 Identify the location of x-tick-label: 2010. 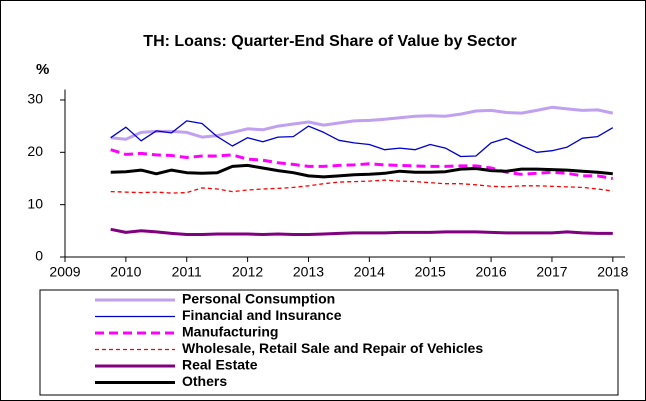
(125, 272).